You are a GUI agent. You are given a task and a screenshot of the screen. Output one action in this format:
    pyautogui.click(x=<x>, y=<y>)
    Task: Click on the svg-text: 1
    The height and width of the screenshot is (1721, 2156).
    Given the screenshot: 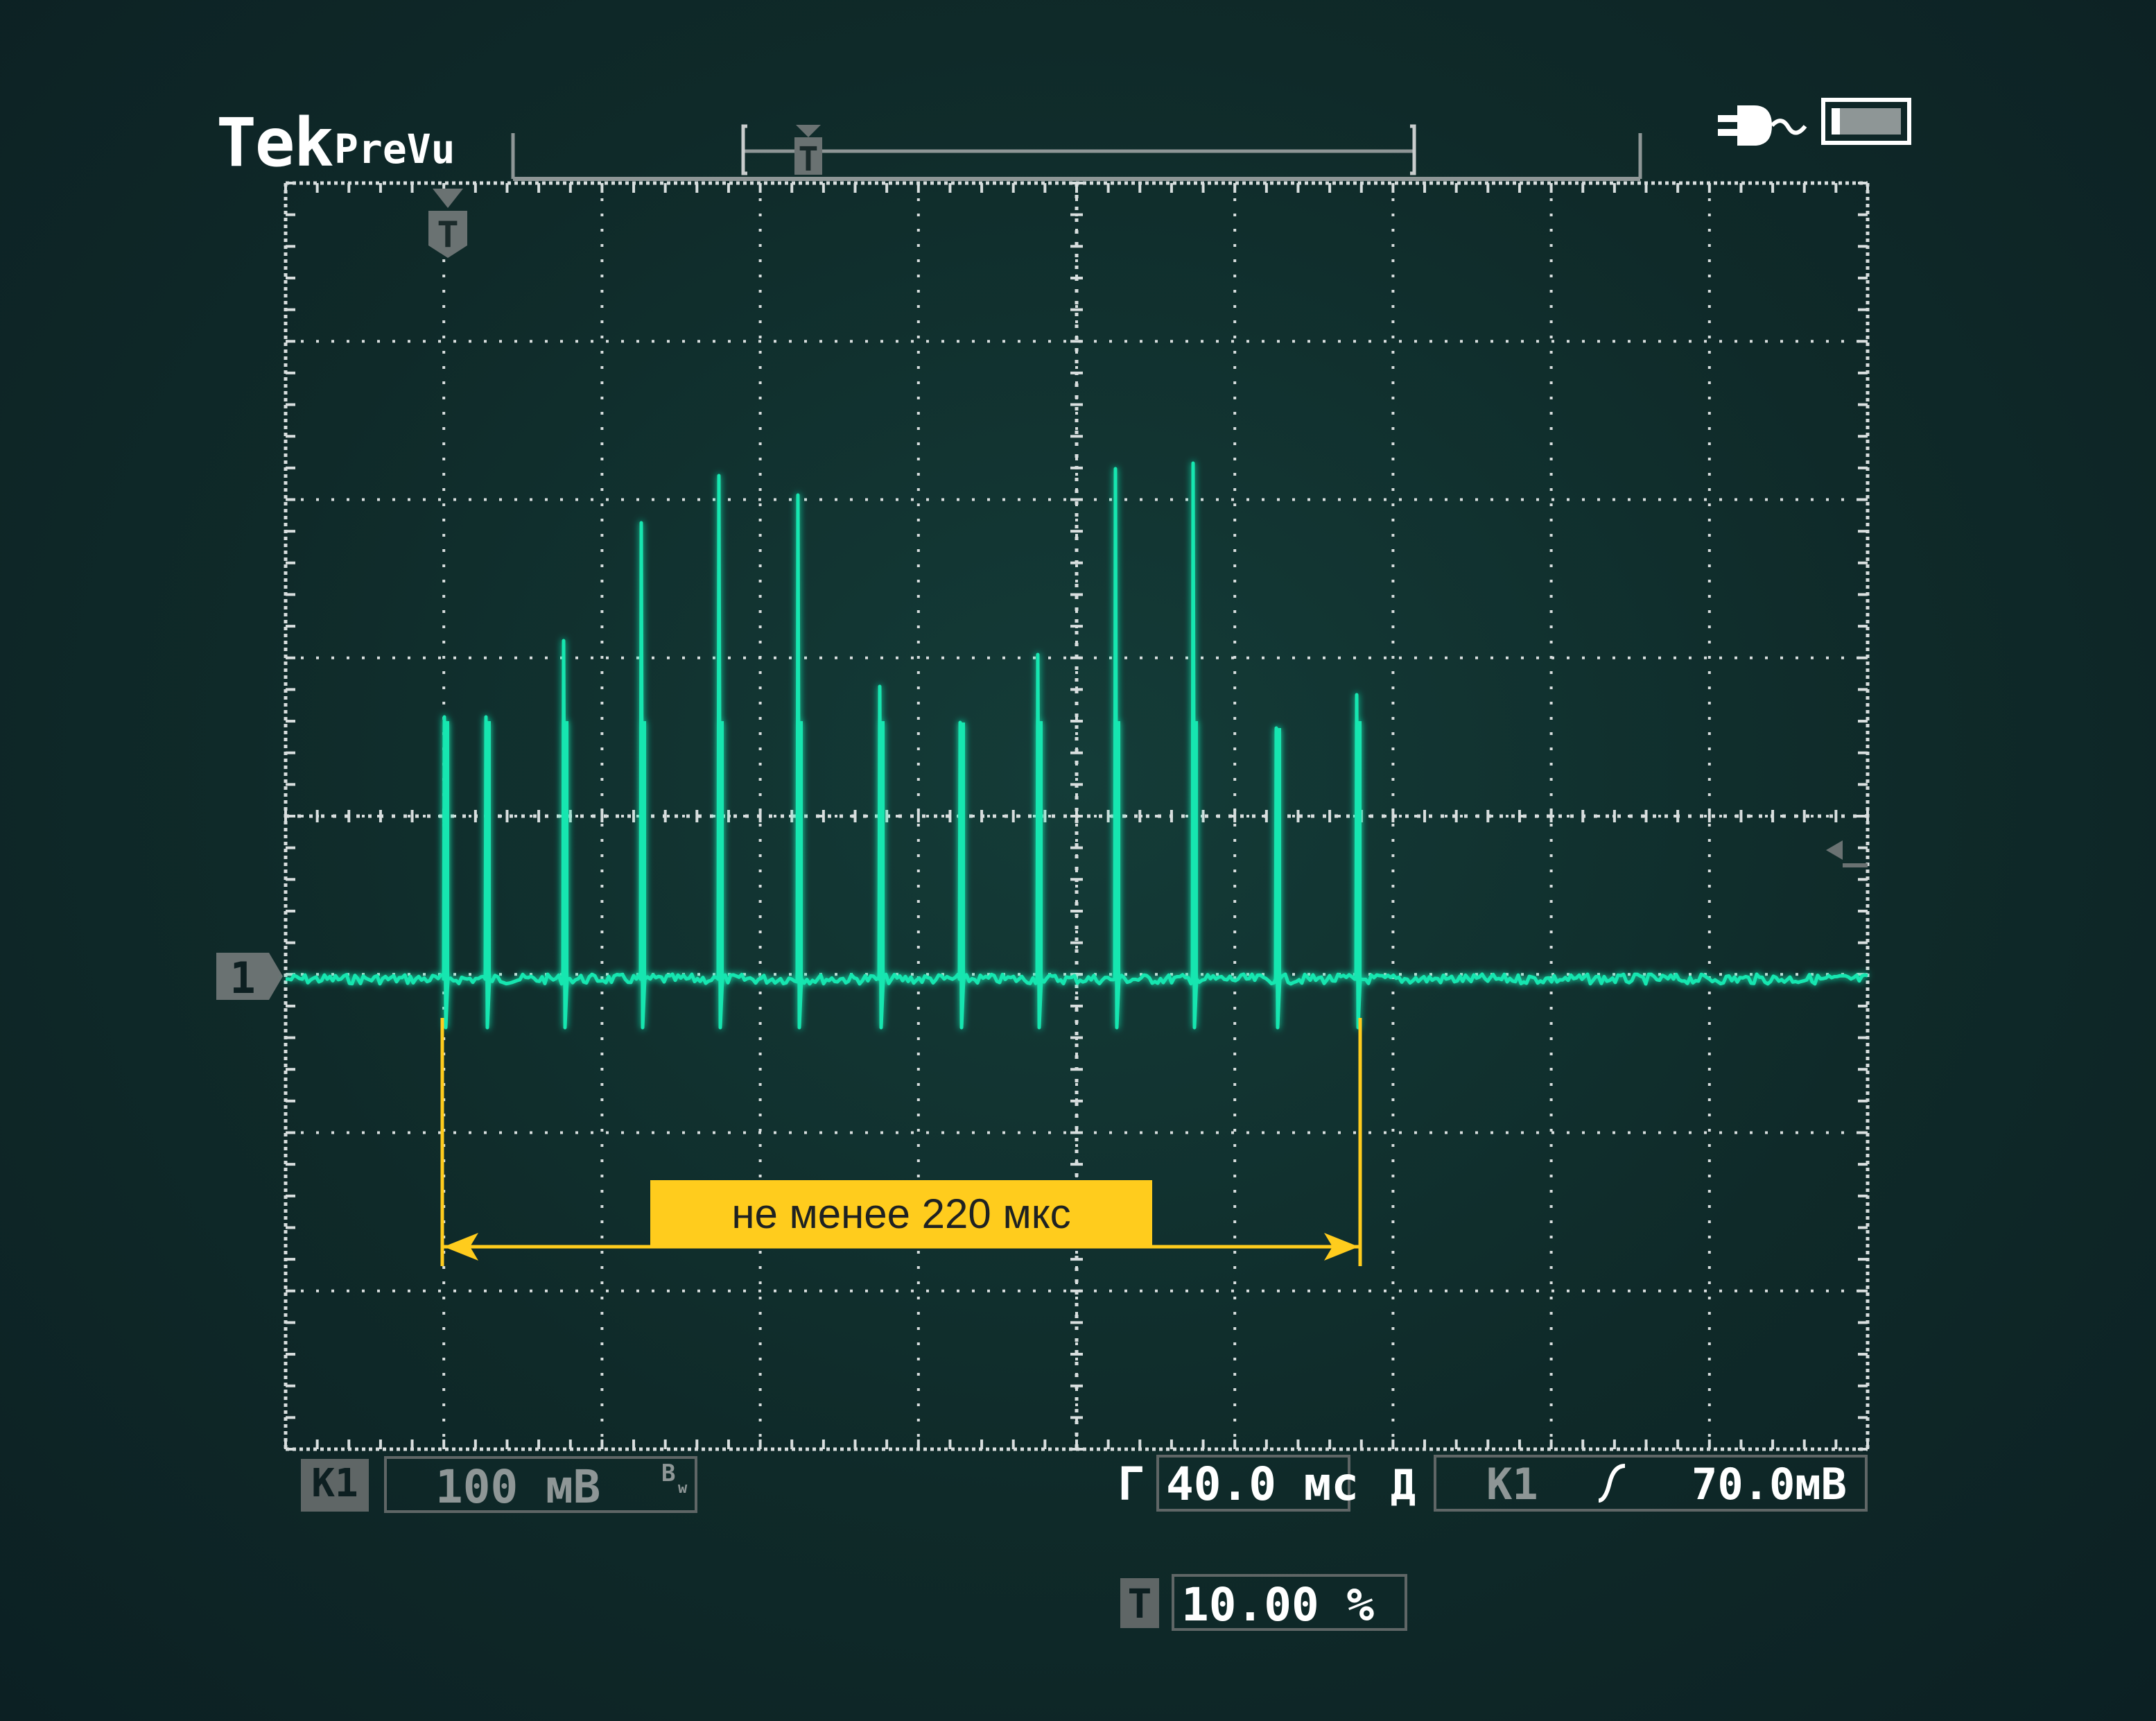 What is the action you would take?
    pyautogui.click(x=242, y=978)
    